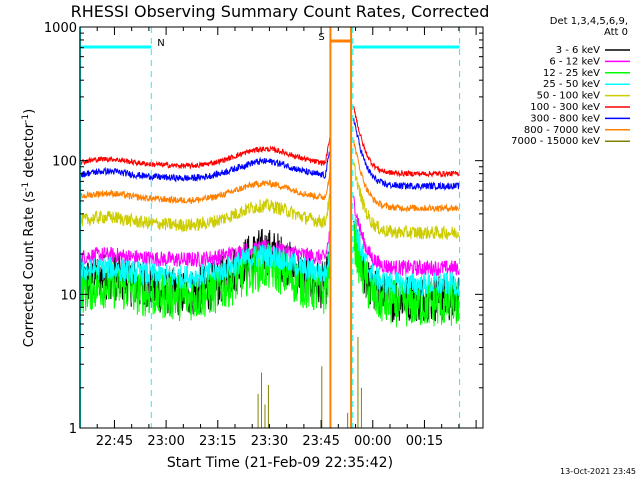  I want to click on series-line-5-after, so click(406, 142).